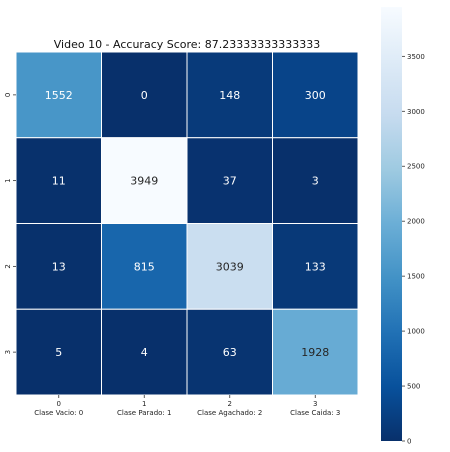 The width and height of the screenshot is (450, 452). Describe the element at coordinates (416, 167) in the screenshot. I see `colorbar-tick-label: 2500` at that location.